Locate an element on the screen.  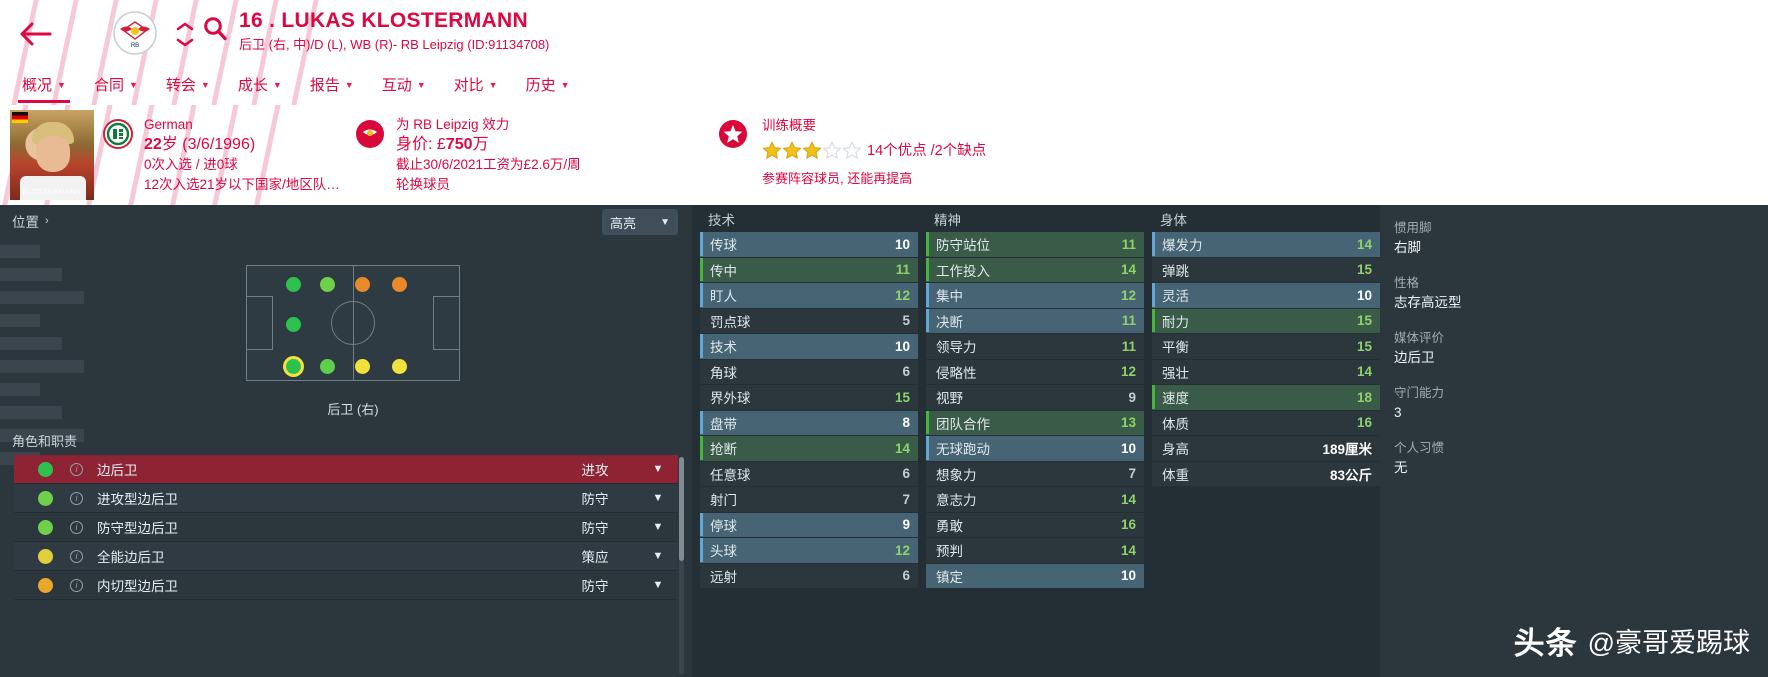
mental-row-1: 工作投入 14 is located at coordinates (1035, 270).